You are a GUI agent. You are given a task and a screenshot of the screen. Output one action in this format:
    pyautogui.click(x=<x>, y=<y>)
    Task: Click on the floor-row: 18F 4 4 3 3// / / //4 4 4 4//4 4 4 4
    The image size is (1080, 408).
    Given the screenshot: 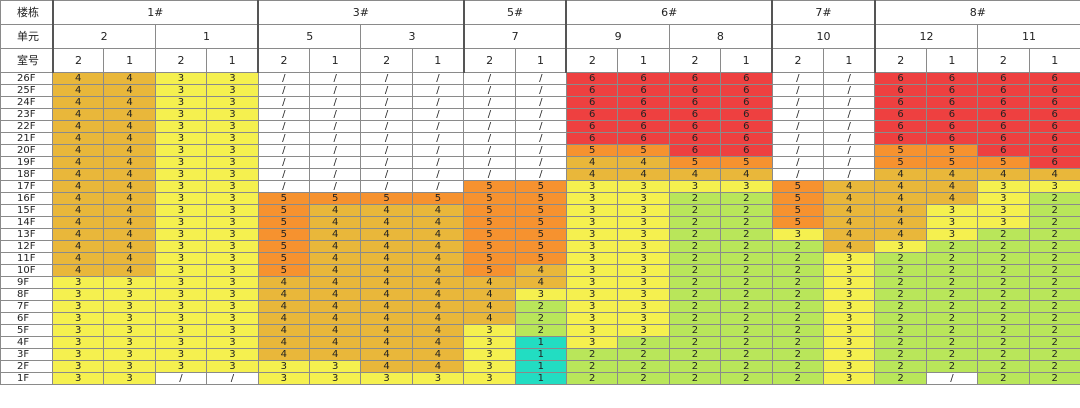 What is the action you would take?
    pyautogui.click(x=540, y=174)
    